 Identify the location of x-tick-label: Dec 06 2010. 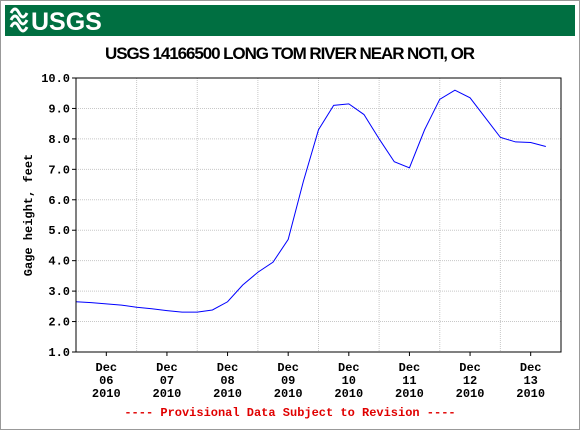
(106, 381).